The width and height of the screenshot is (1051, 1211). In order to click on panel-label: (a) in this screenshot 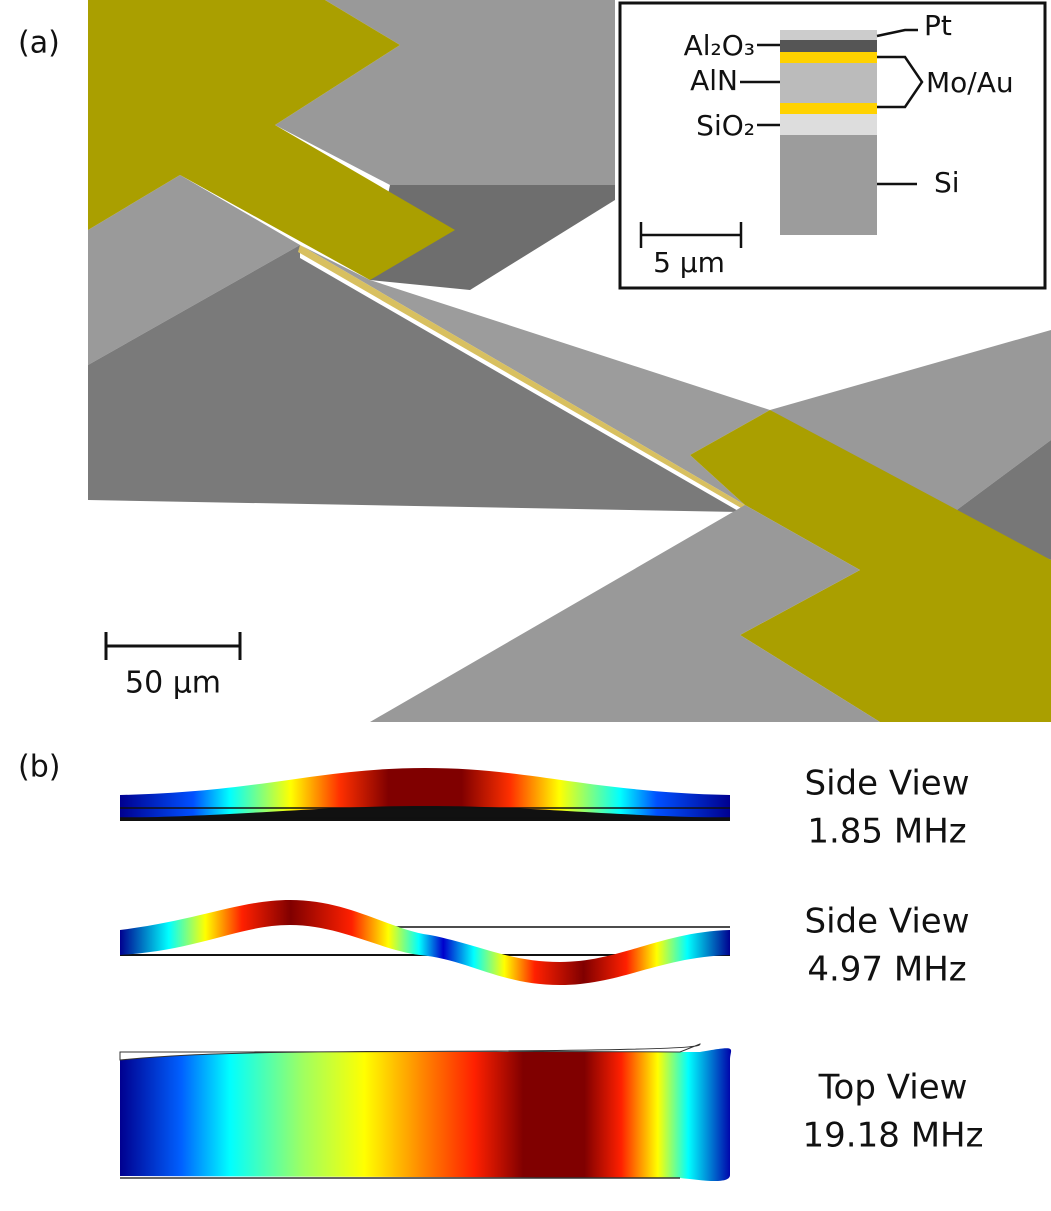, I will do `click(39, 43)`.